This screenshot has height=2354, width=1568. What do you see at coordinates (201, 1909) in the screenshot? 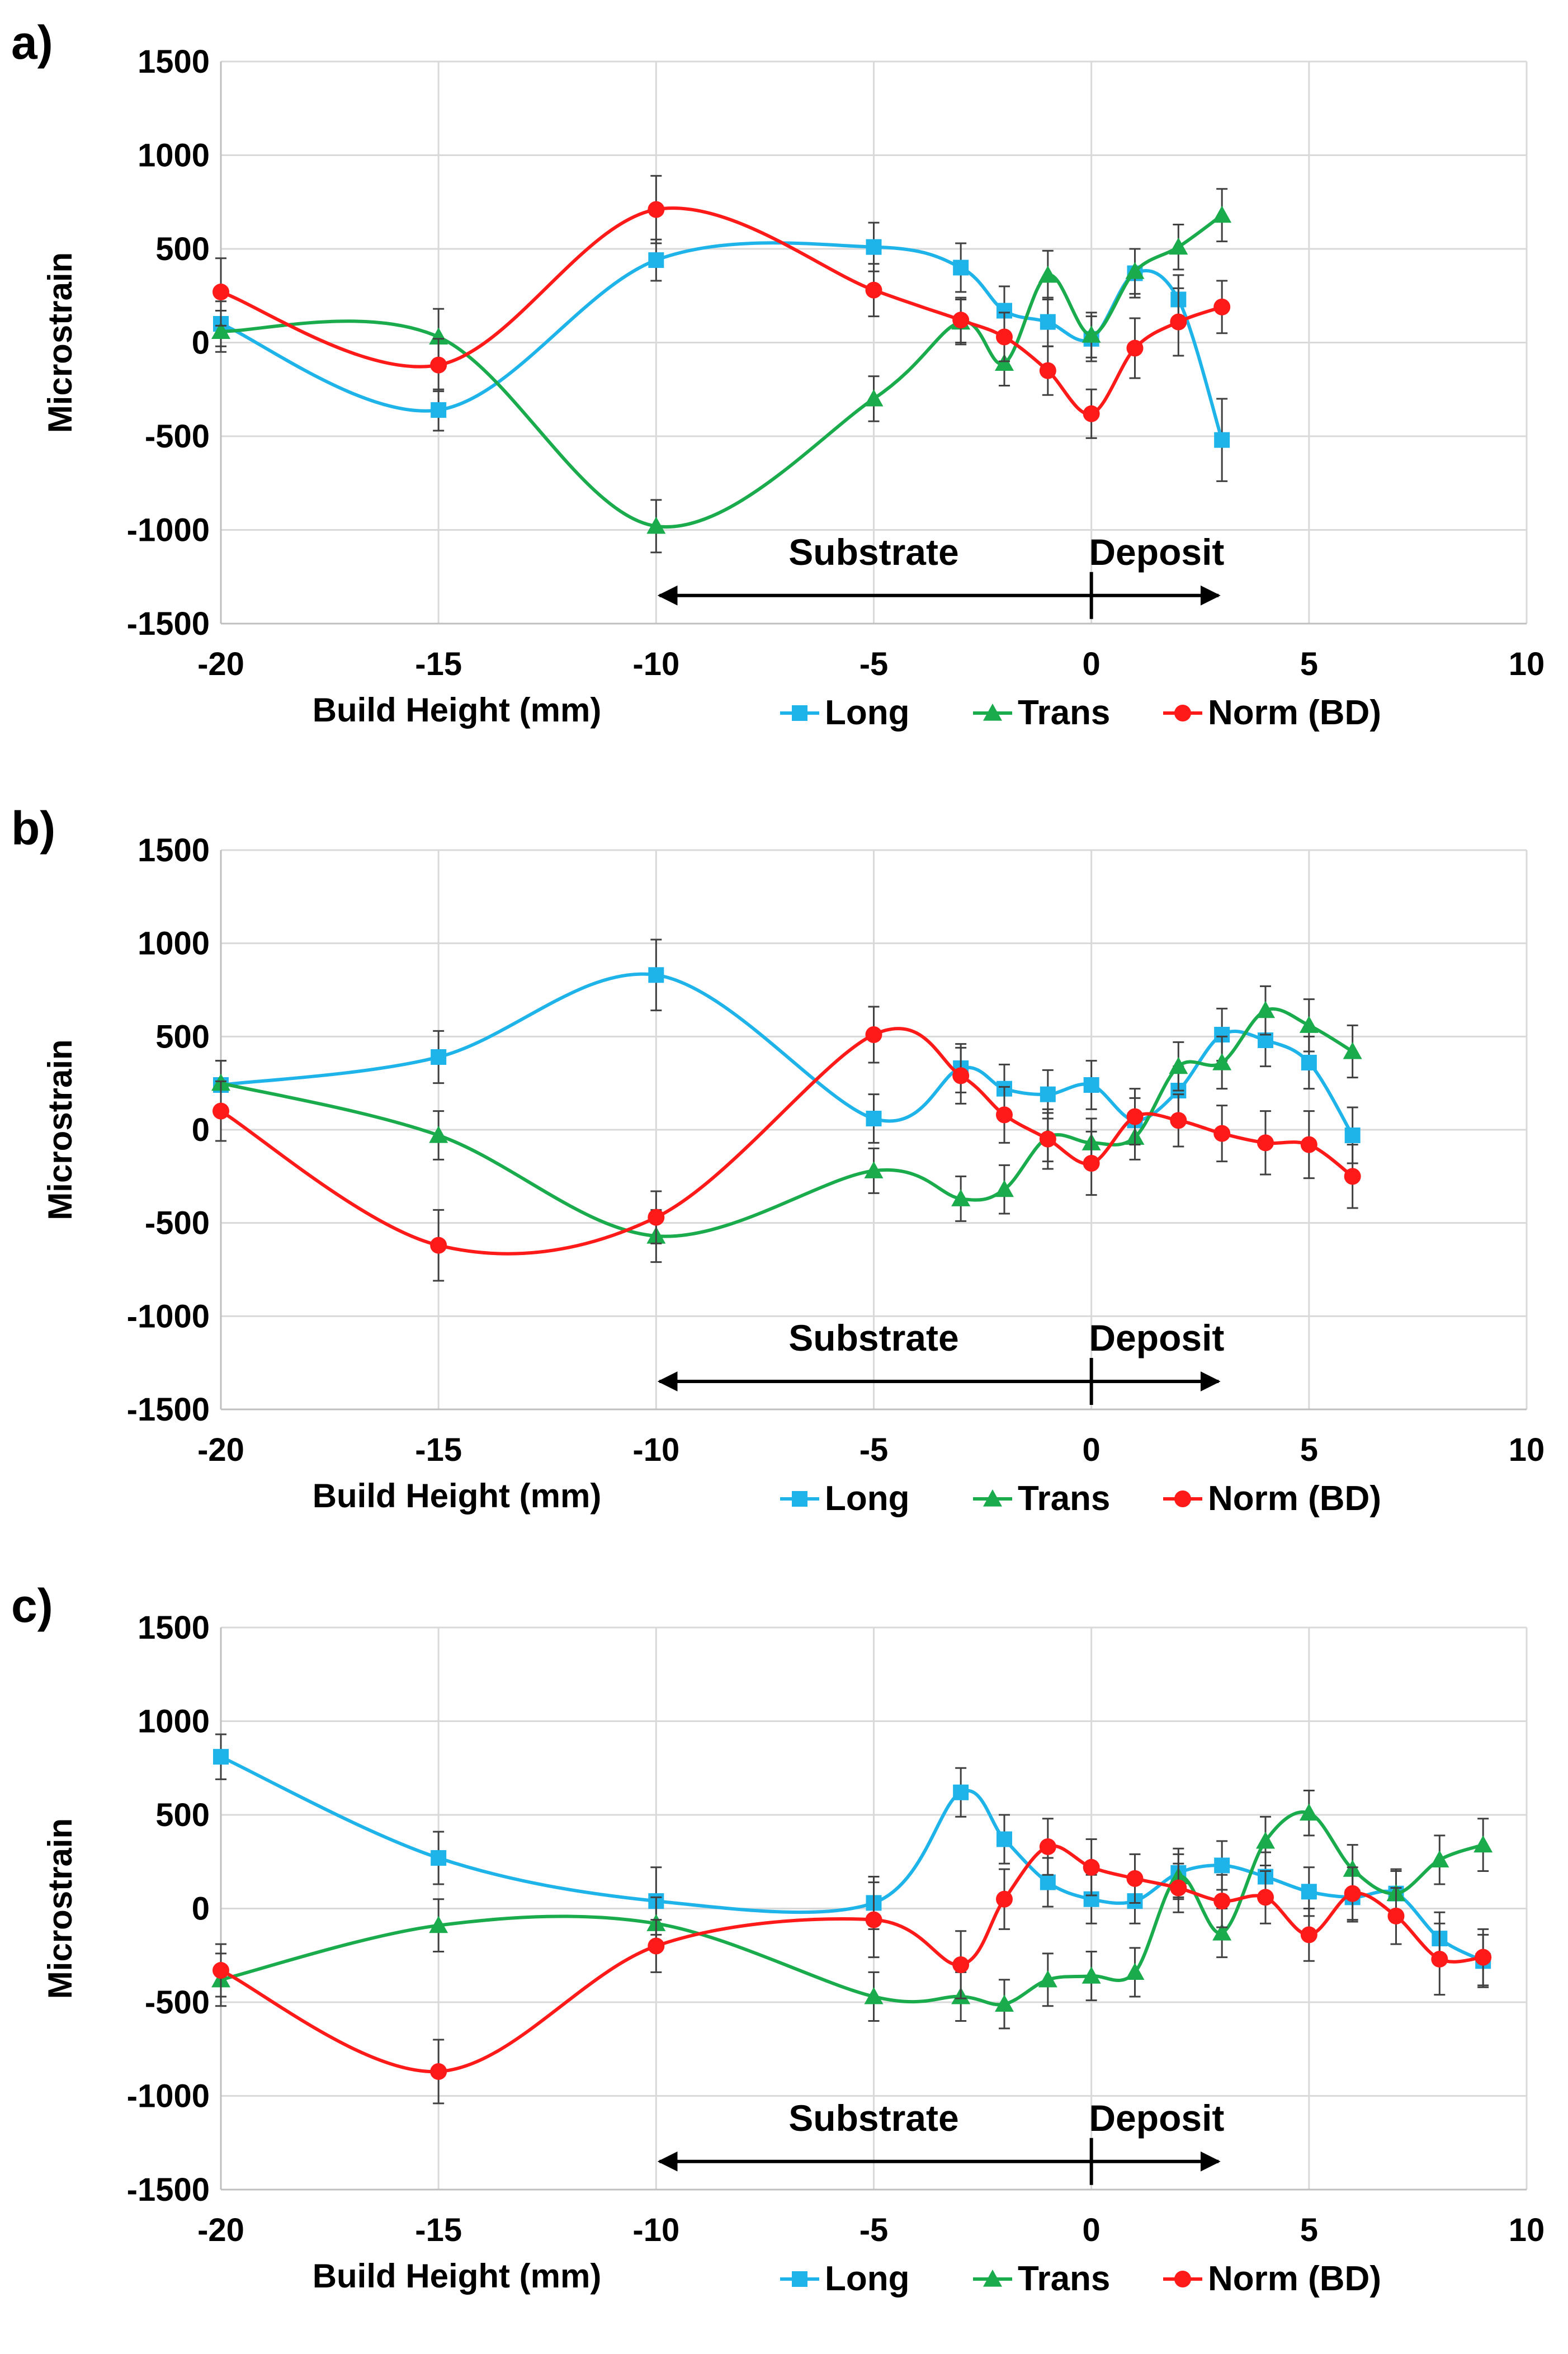
I see `y-tick-label: 0` at bounding box center [201, 1909].